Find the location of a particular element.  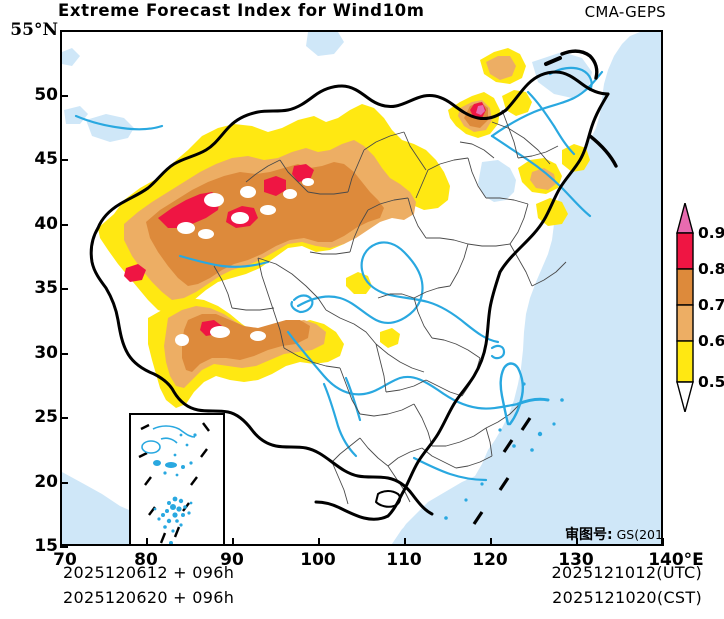

efi-below-threshold-holes is located at coordinates (244, 262).